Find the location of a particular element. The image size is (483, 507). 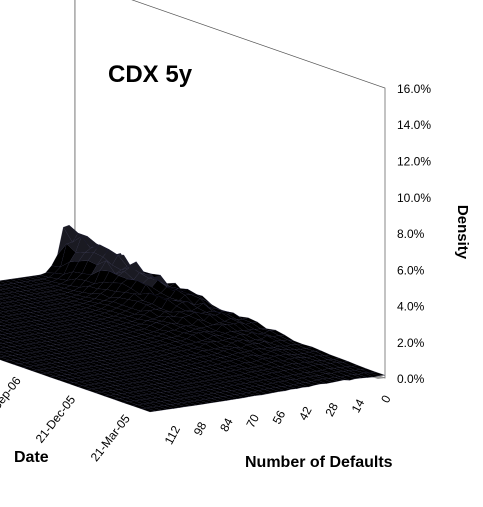

x-tick-label: 84 is located at coordinates (226, 424).